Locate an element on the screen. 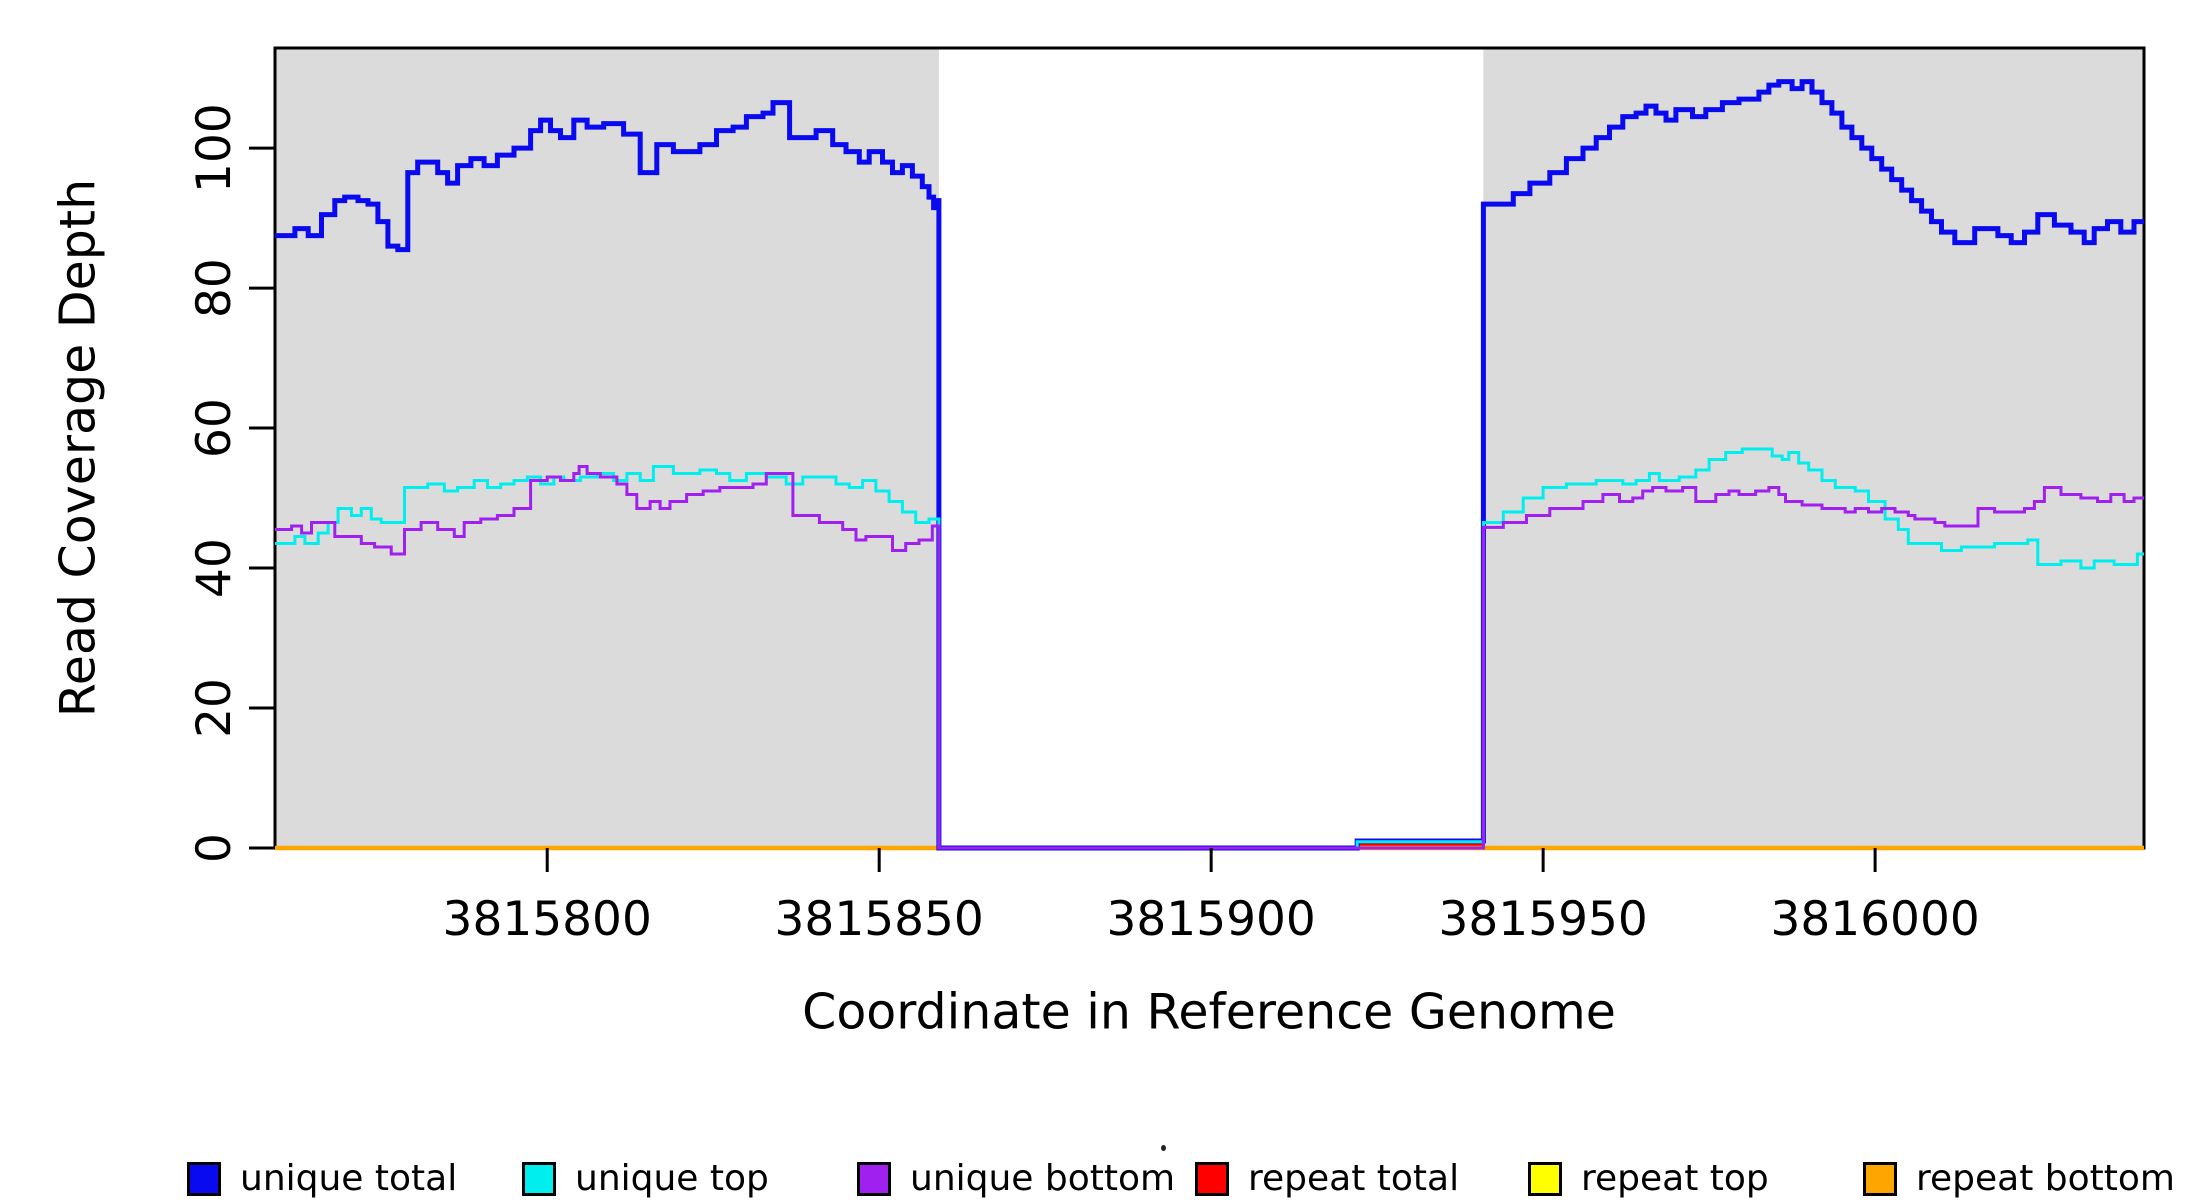 Image resolution: width=2200 pixels, height=1200 pixels. legend-item-repeat-top: repeat top is located at coordinates (1648, 1178).